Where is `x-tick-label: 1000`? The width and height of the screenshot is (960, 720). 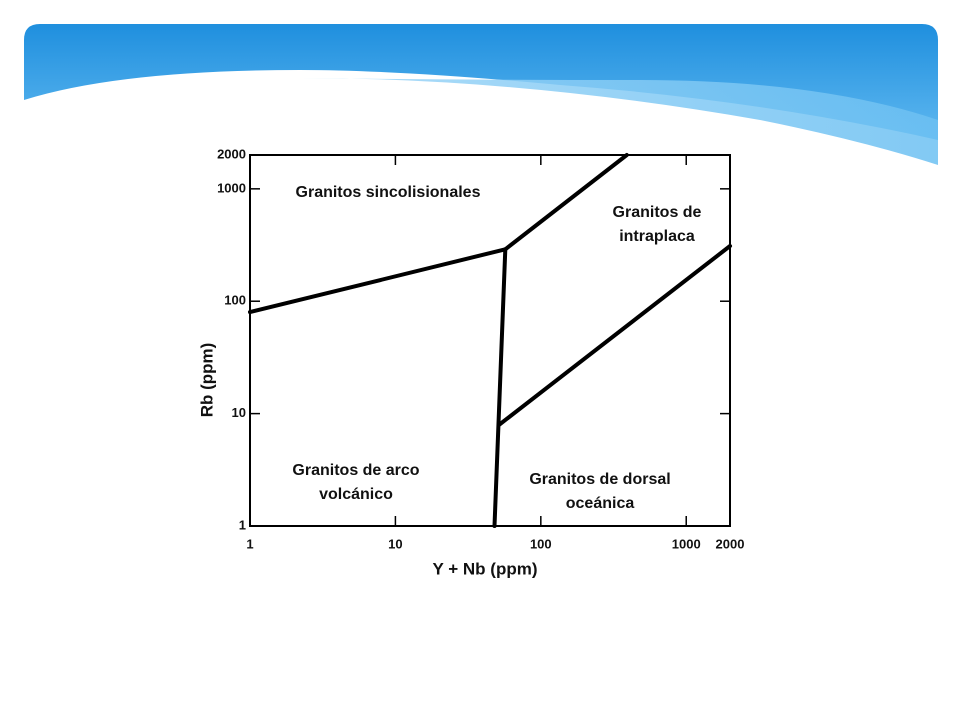 x-tick-label: 1000 is located at coordinates (686, 543).